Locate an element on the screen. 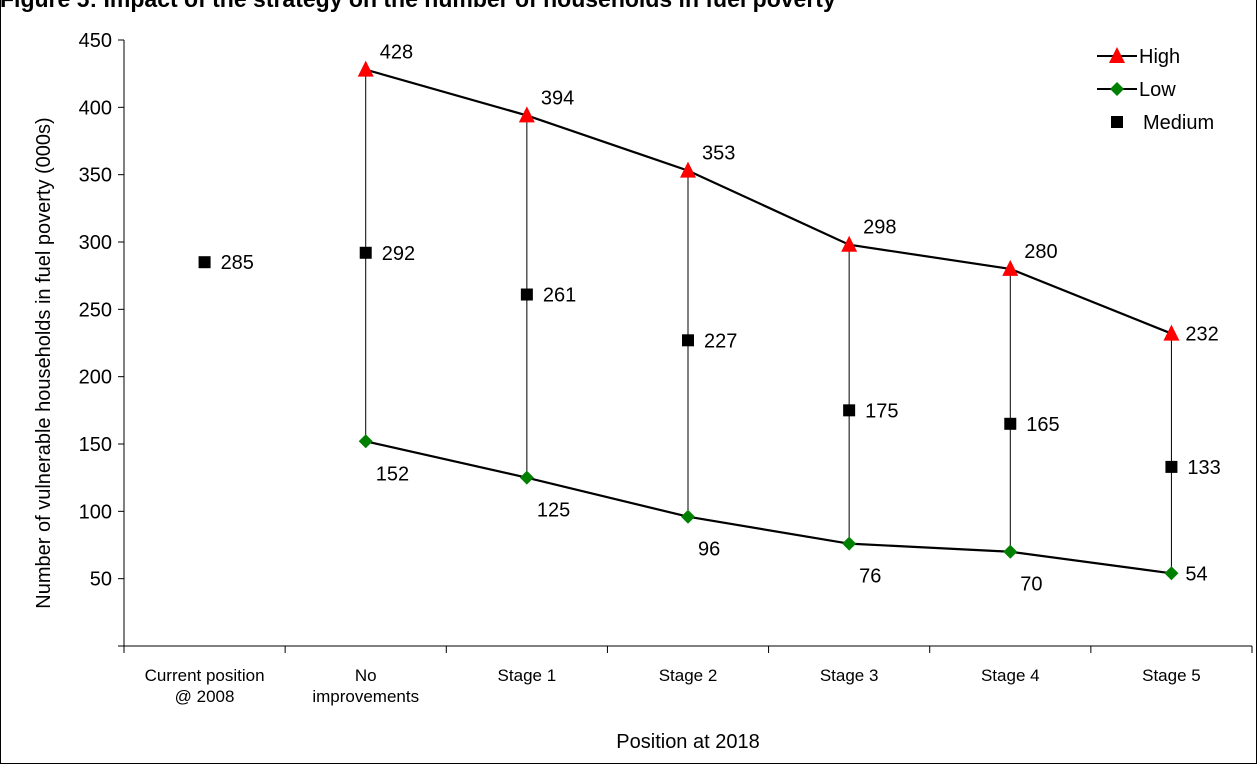 The image size is (1260, 767). data-label-high: 232 is located at coordinates (1201, 335).